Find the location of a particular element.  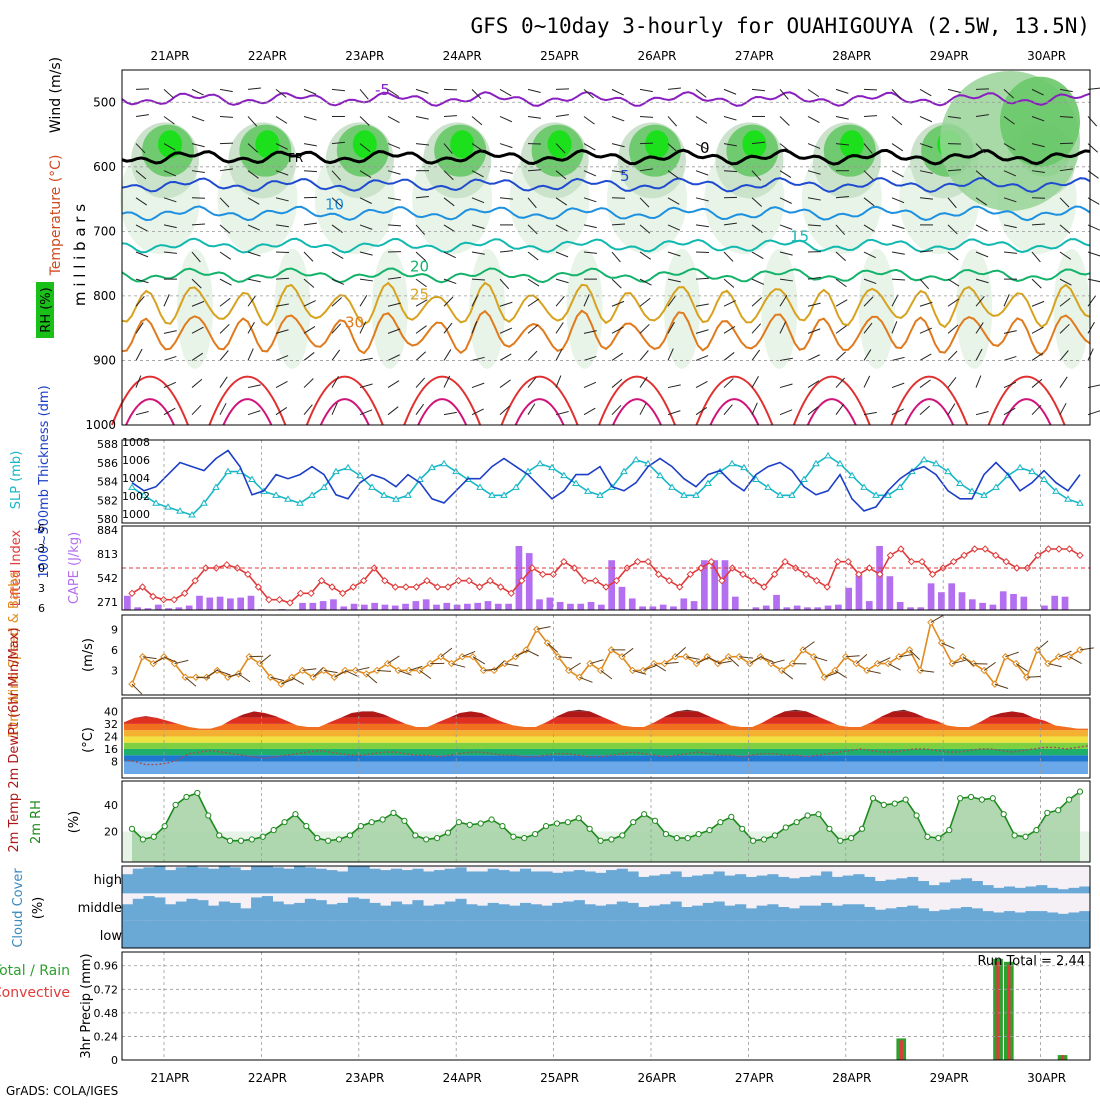

rh2-unit-label: (%) is located at coordinates (74, 822).